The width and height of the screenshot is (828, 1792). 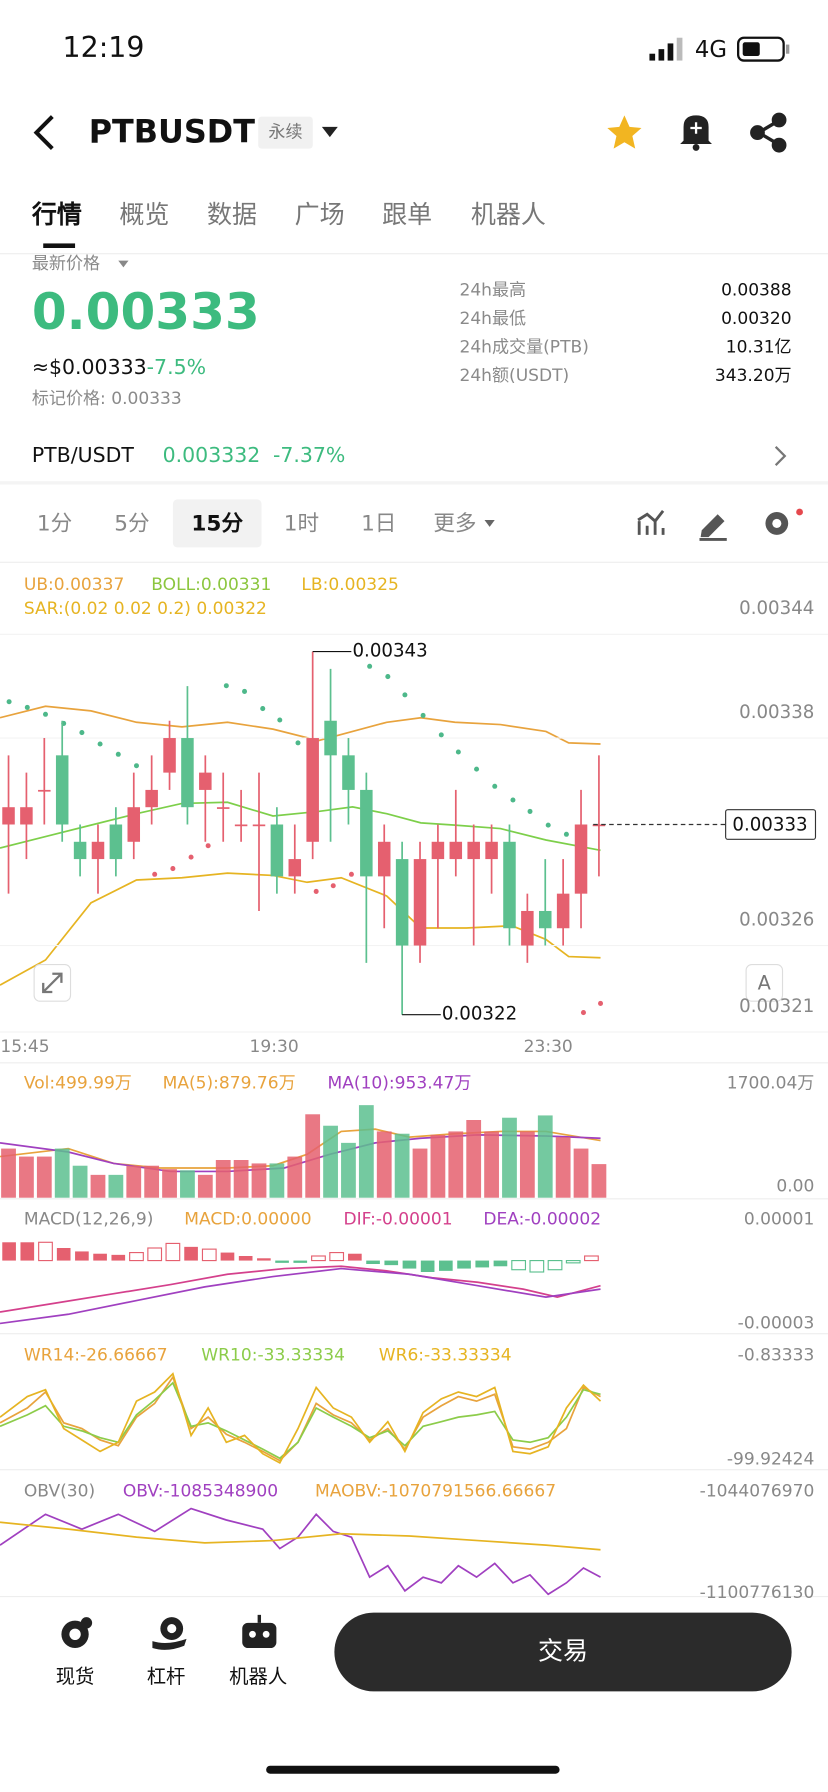 What do you see at coordinates (172, 132) in the screenshot?
I see `symbol: PTBUSDT` at bounding box center [172, 132].